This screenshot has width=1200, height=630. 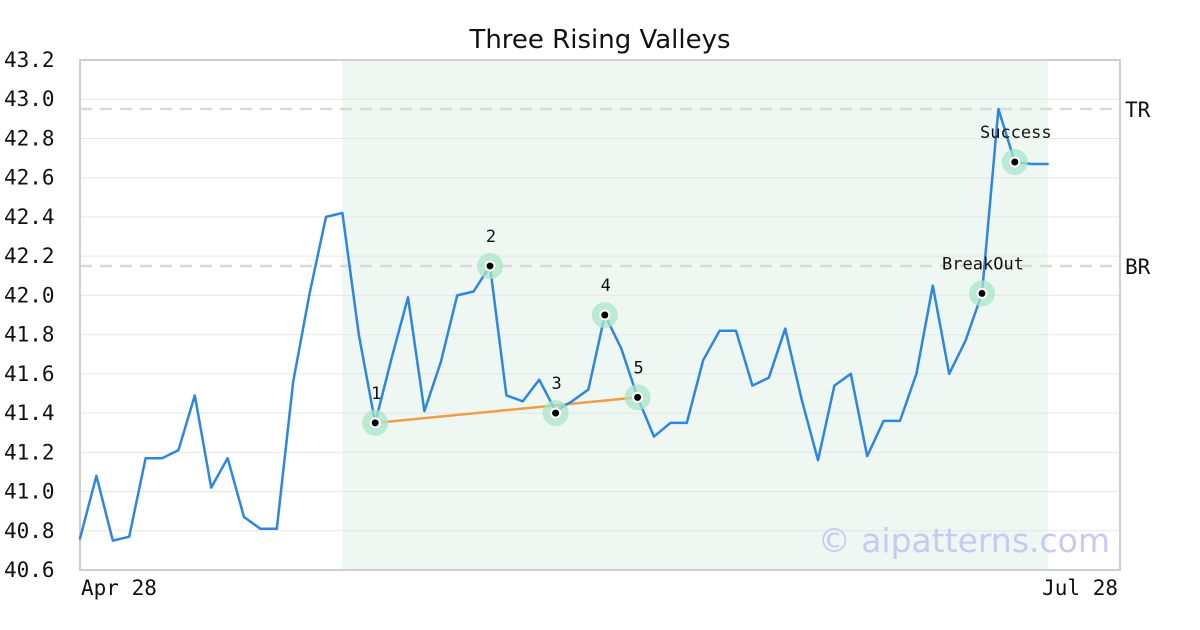 What do you see at coordinates (638, 368) in the screenshot?
I see `point-label: 5` at bounding box center [638, 368].